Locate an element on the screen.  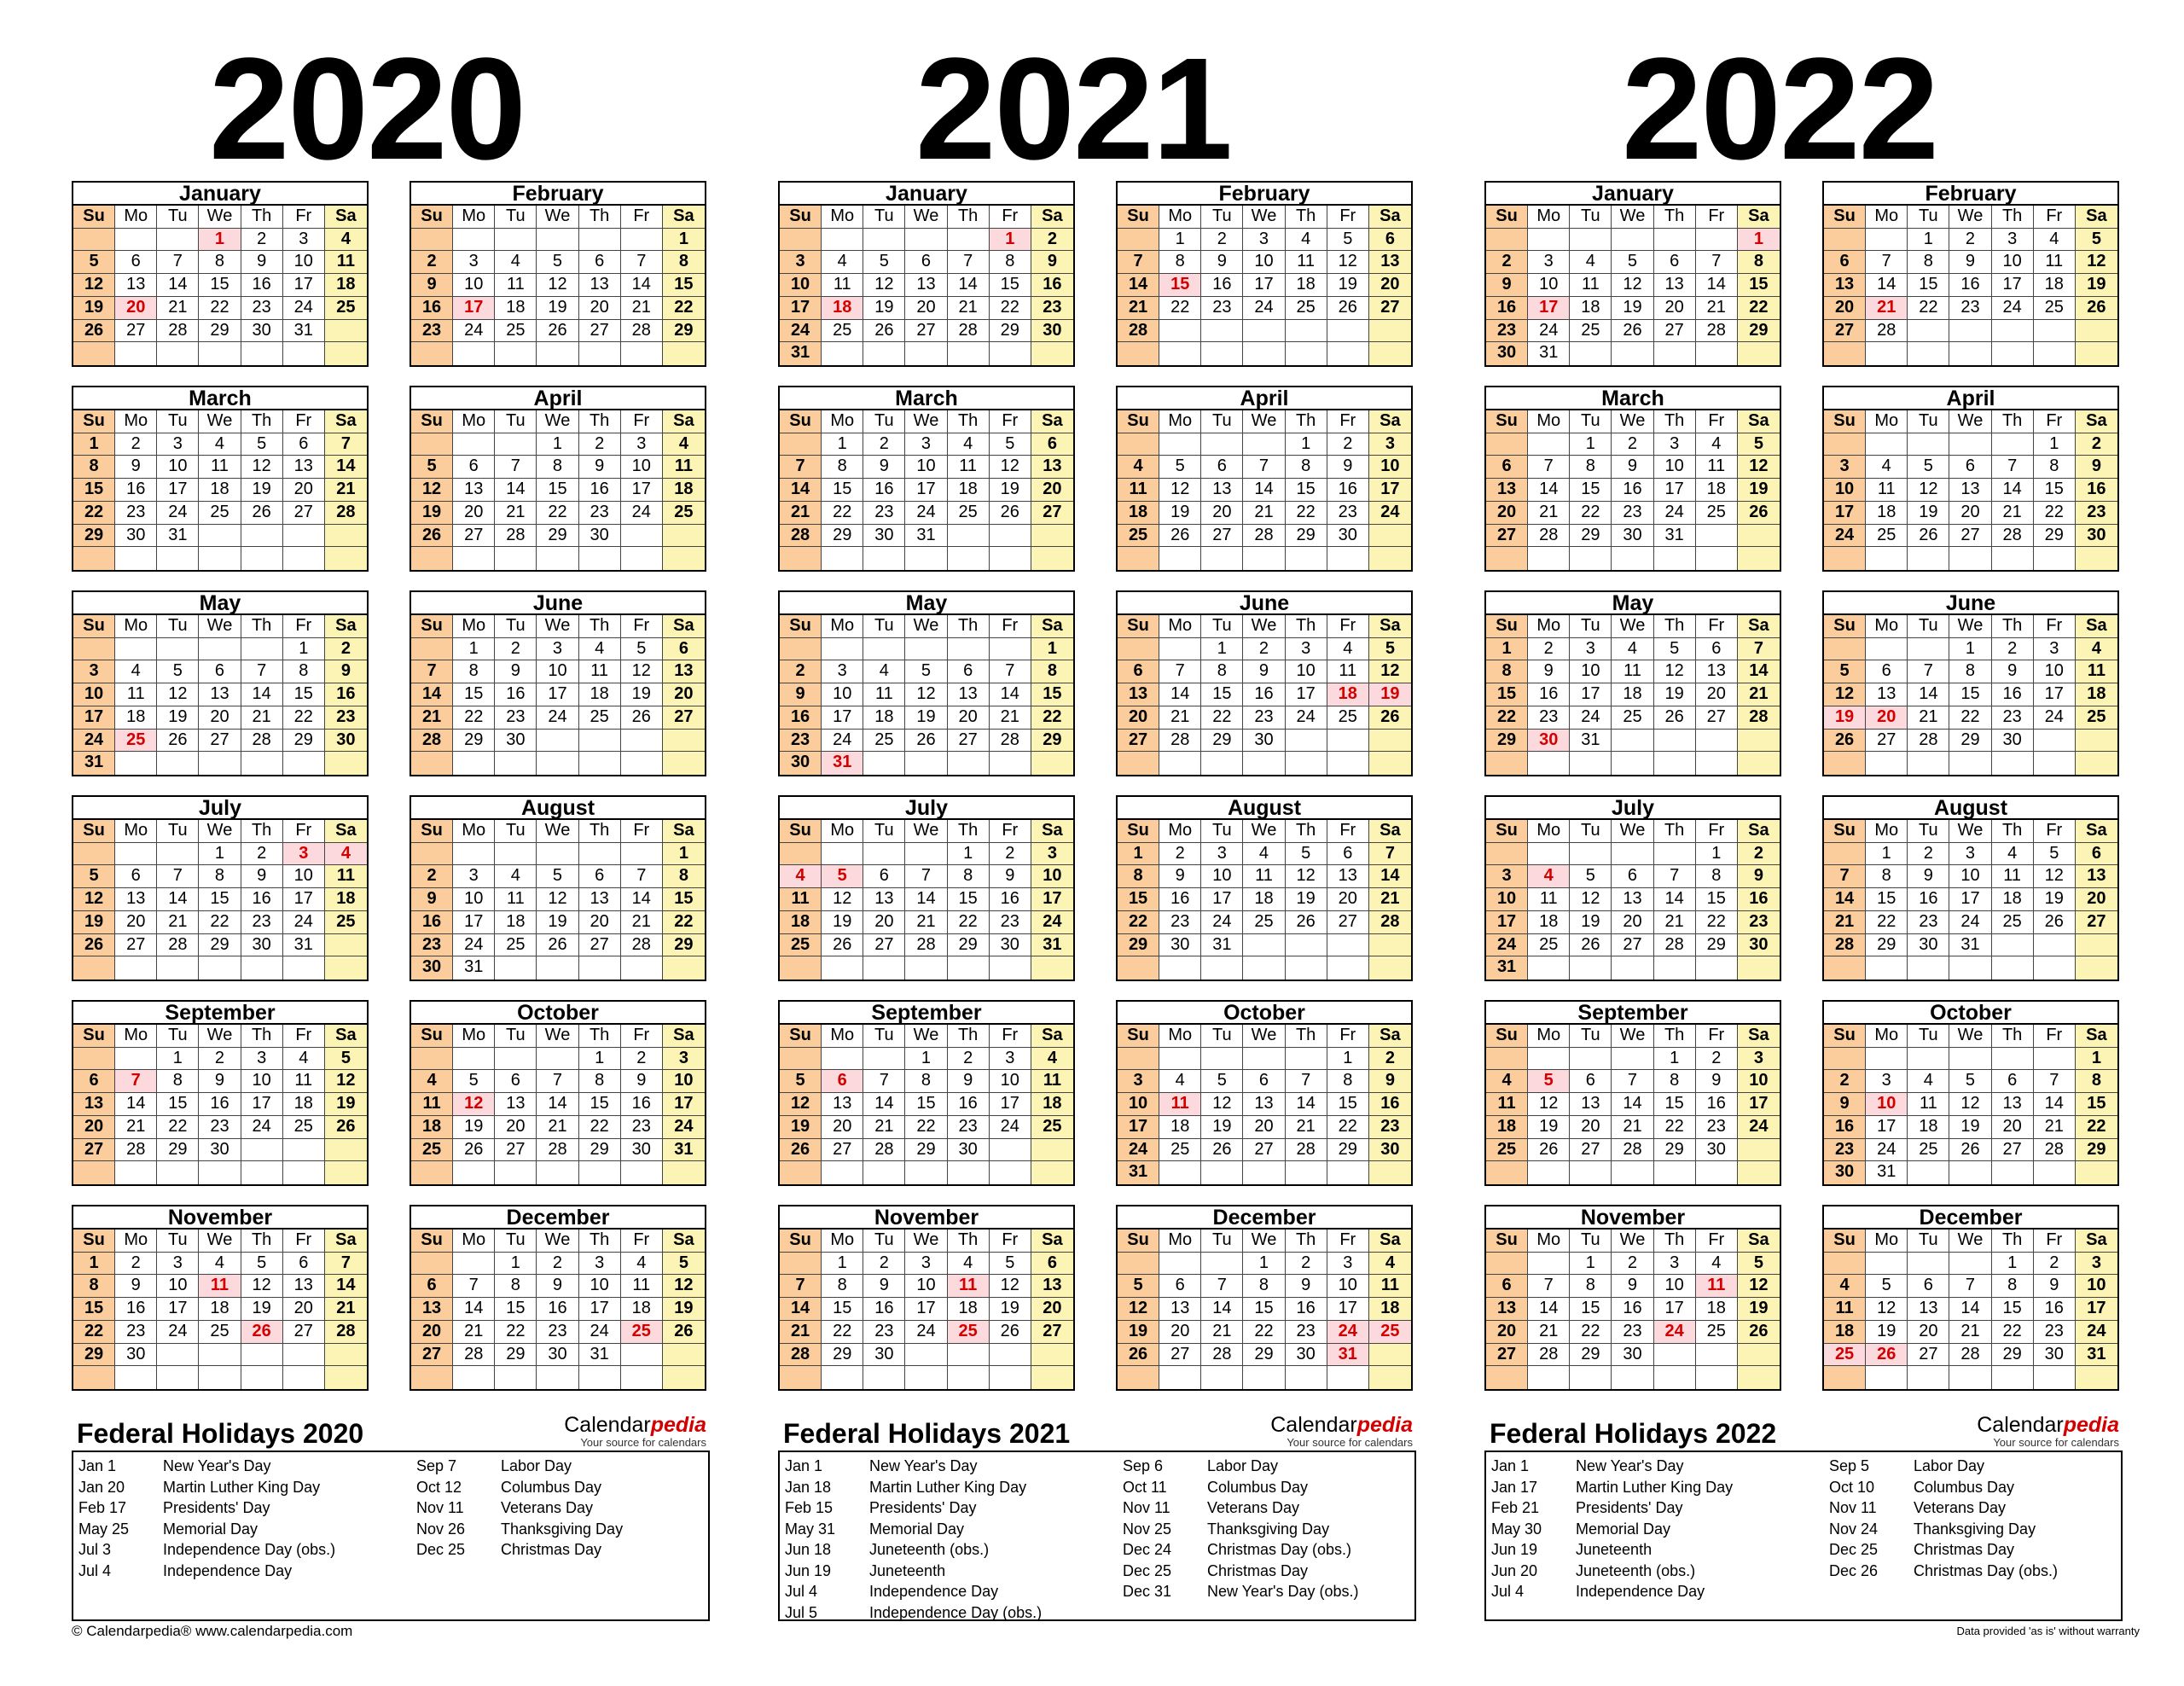
day-cell: 21 is located at coordinates (1929, 718).